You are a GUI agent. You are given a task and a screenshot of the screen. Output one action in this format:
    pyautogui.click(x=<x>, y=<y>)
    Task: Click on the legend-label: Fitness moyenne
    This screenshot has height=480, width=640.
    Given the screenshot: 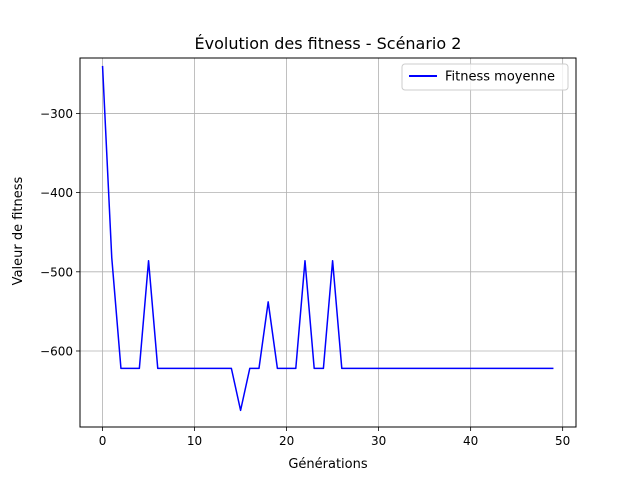 What is the action you would take?
    pyautogui.click(x=500, y=77)
    